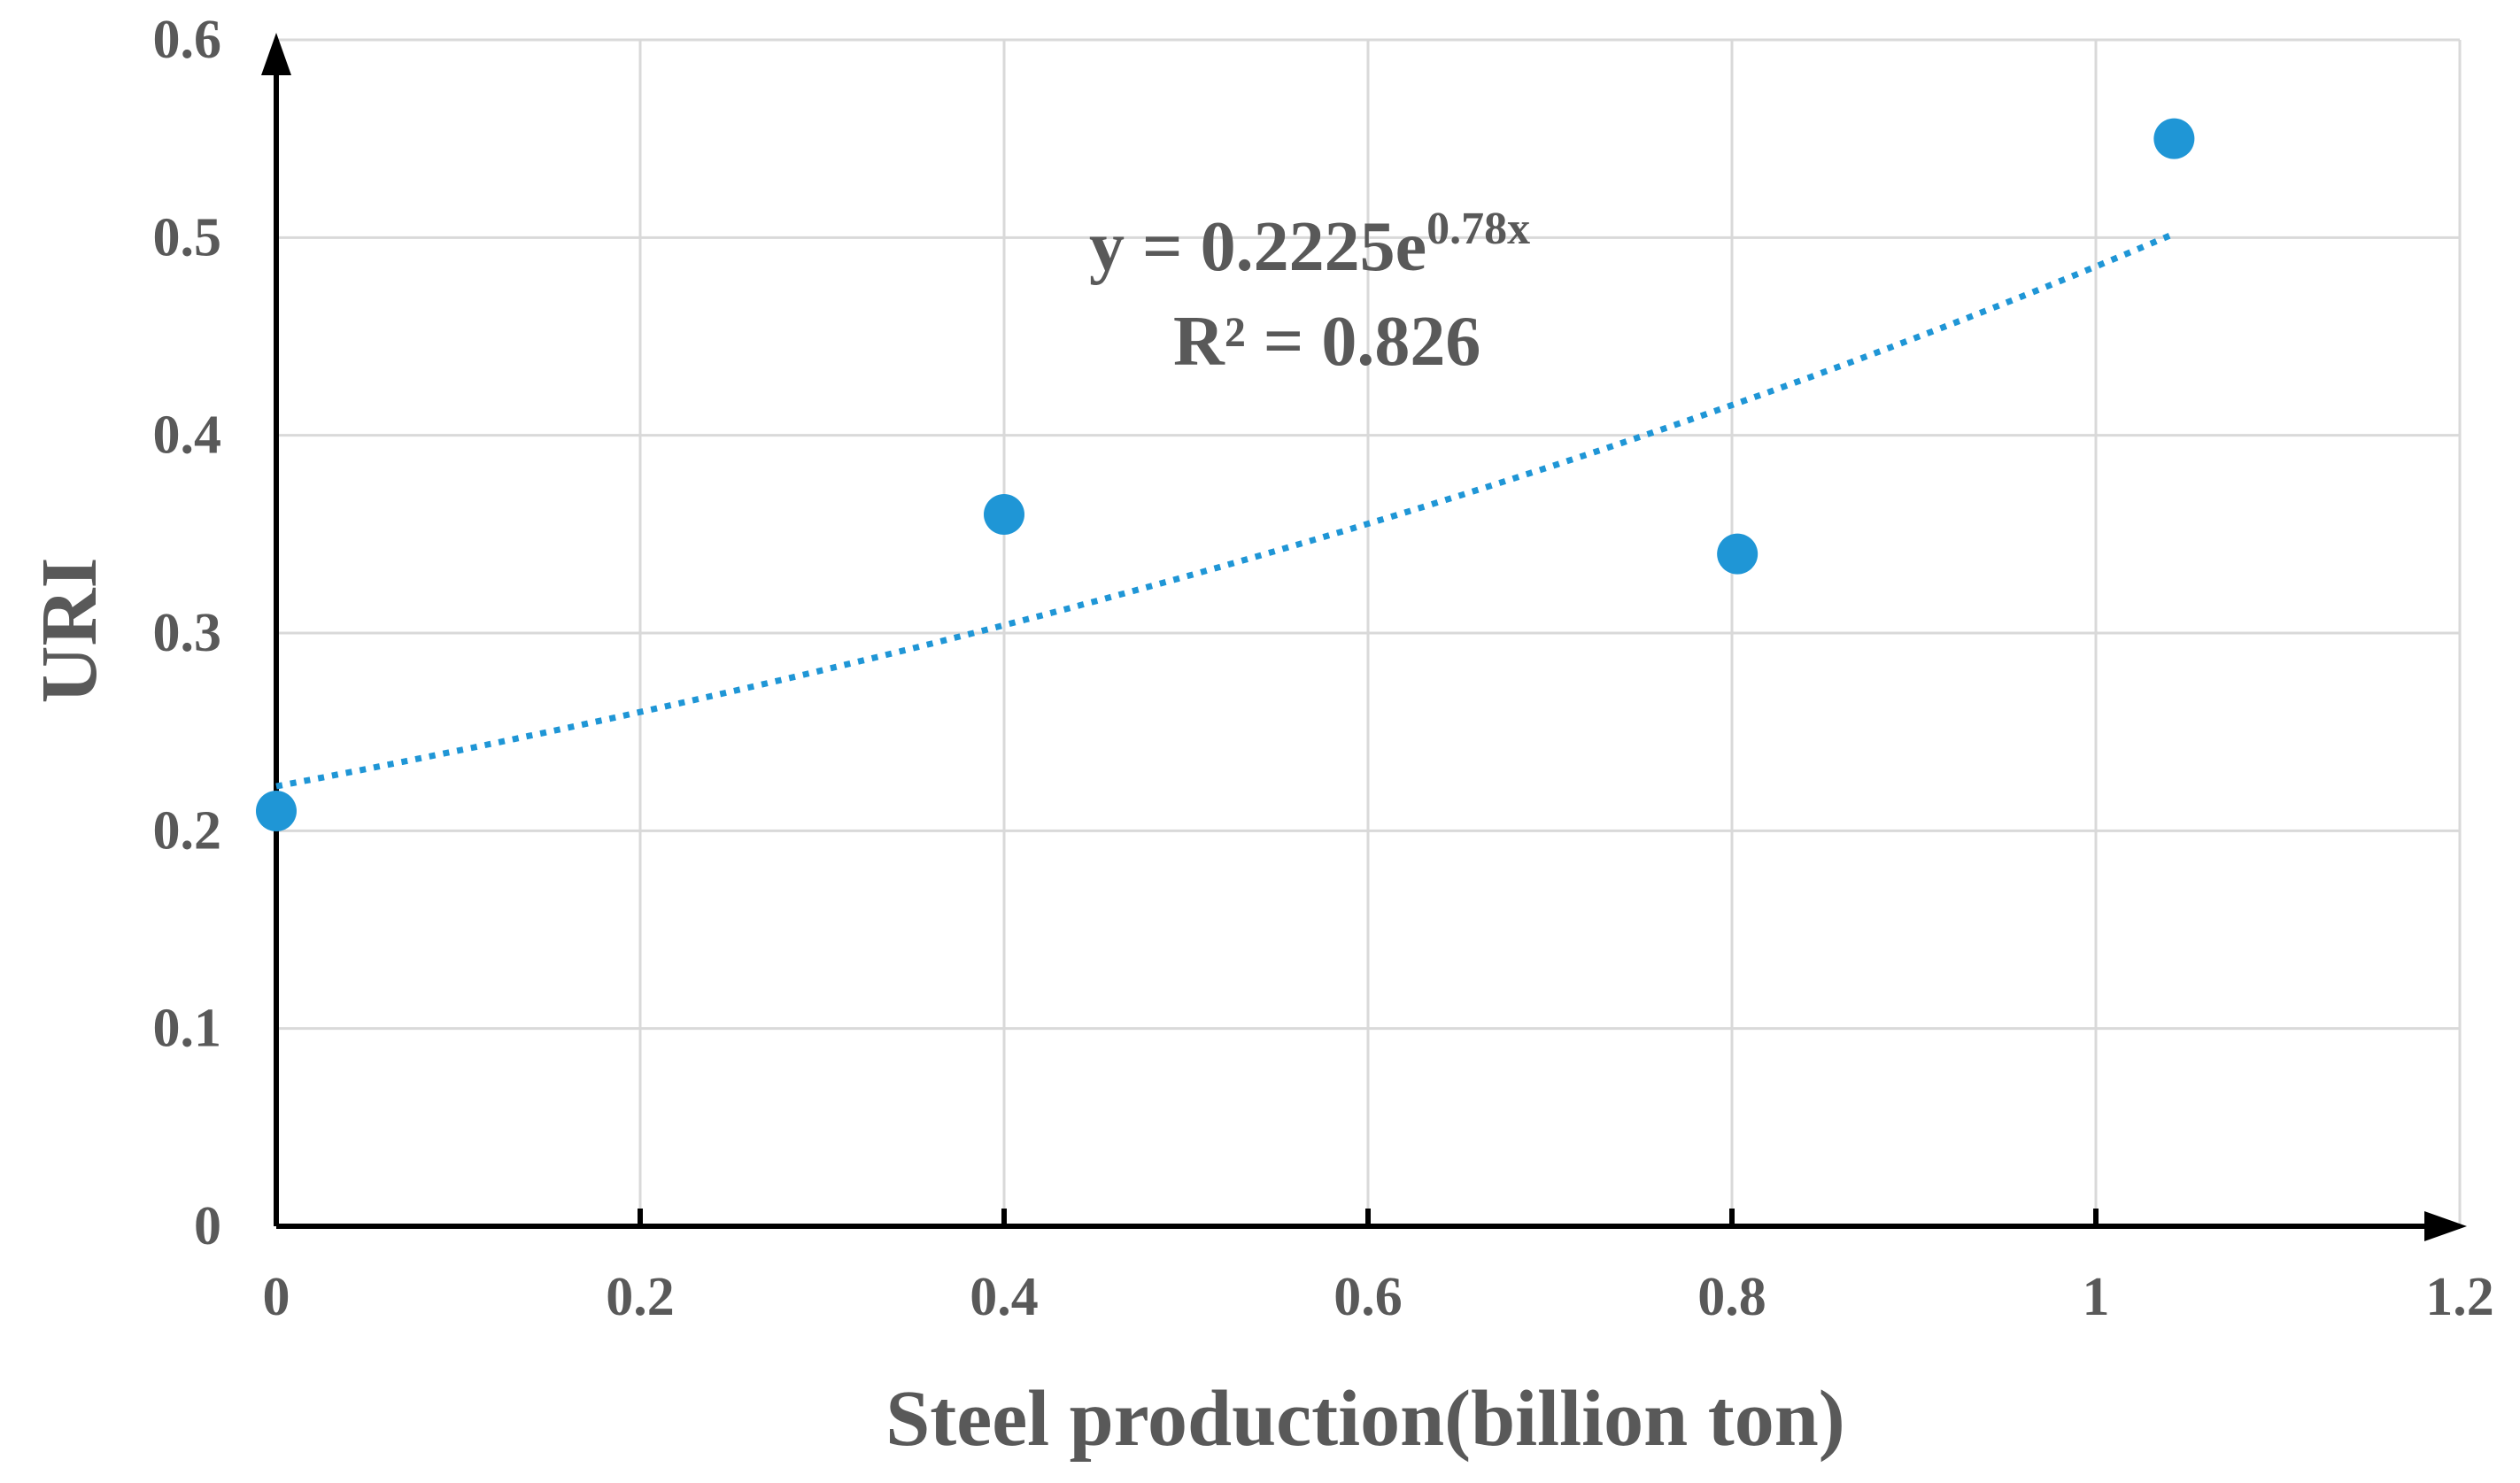  I want to click on y-tick-label: 0.2, so click(187, 830).